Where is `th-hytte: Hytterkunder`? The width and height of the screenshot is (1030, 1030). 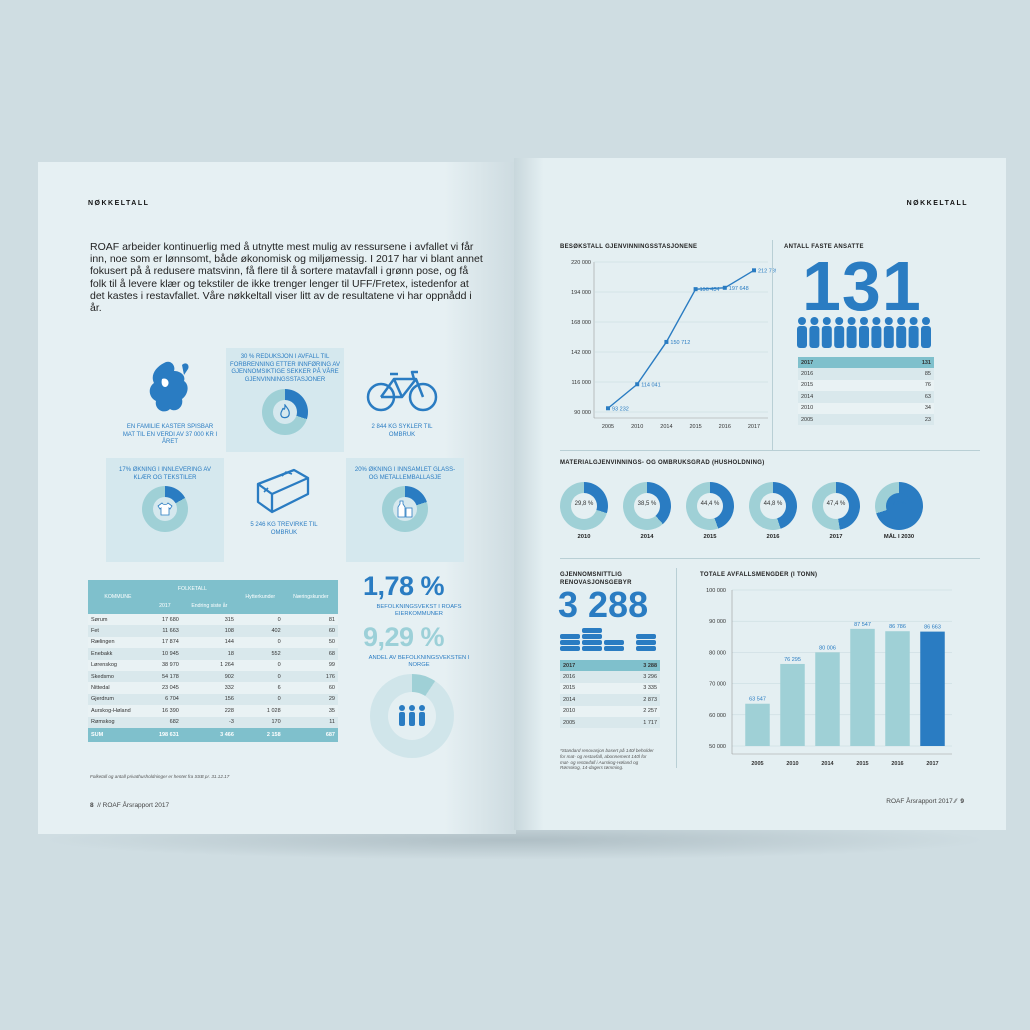 th-hytte: Hytterkunder is located at coordinates (260, 597).